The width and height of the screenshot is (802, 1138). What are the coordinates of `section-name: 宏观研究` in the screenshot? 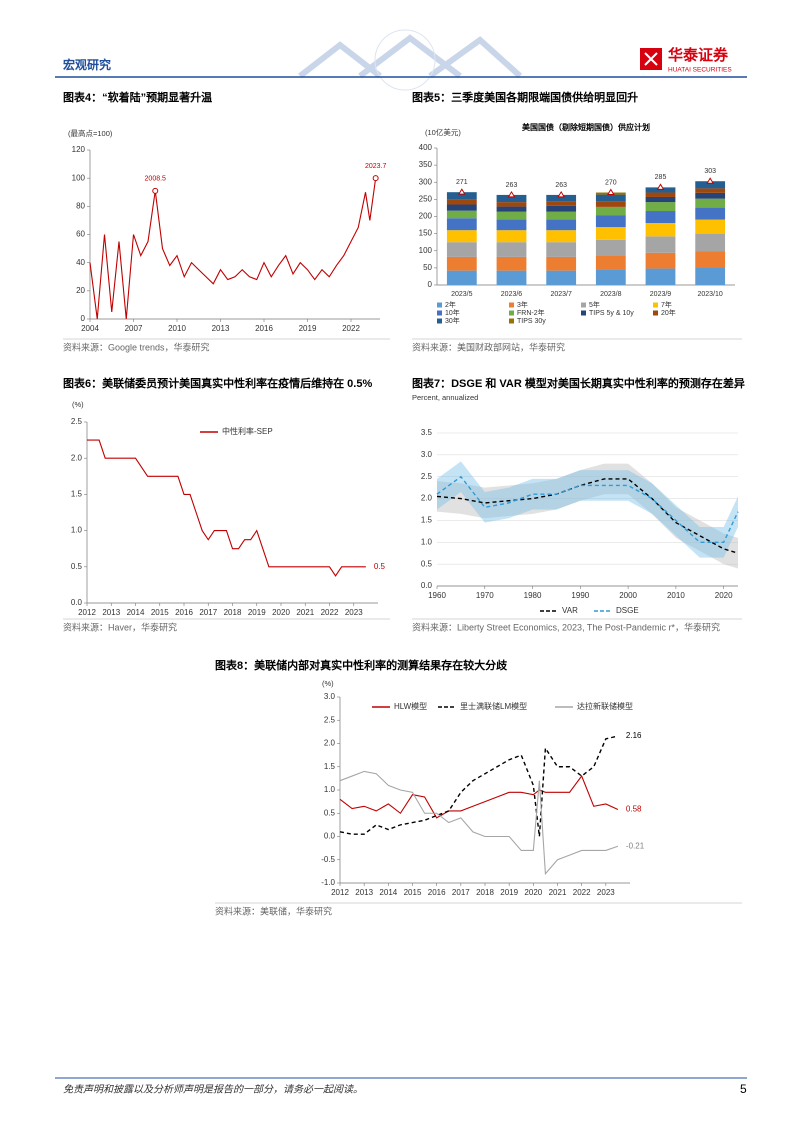 It's located at (87, 64).